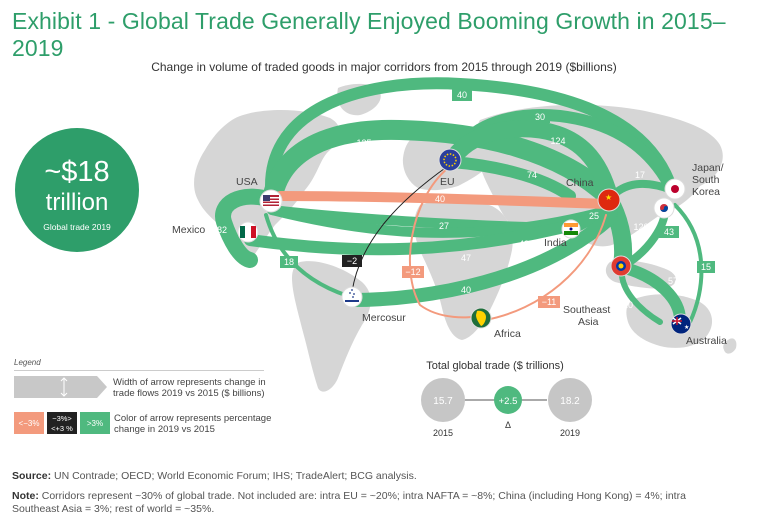 This screenshot has height=526, width=768. What do you see at coordinates (669, 232) in the screenshot?
I see `flow-label-43: 43` at bounding box center [669, 232].